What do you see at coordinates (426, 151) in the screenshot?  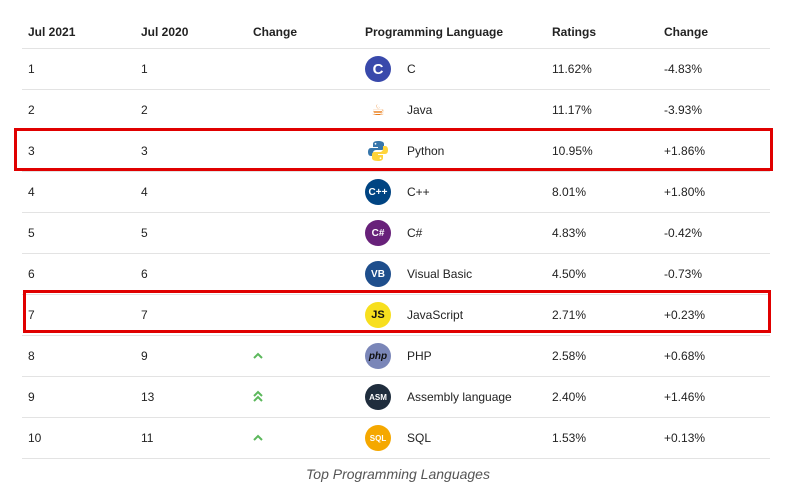 I see `language-name: Python` at bounding box center [426, 151].